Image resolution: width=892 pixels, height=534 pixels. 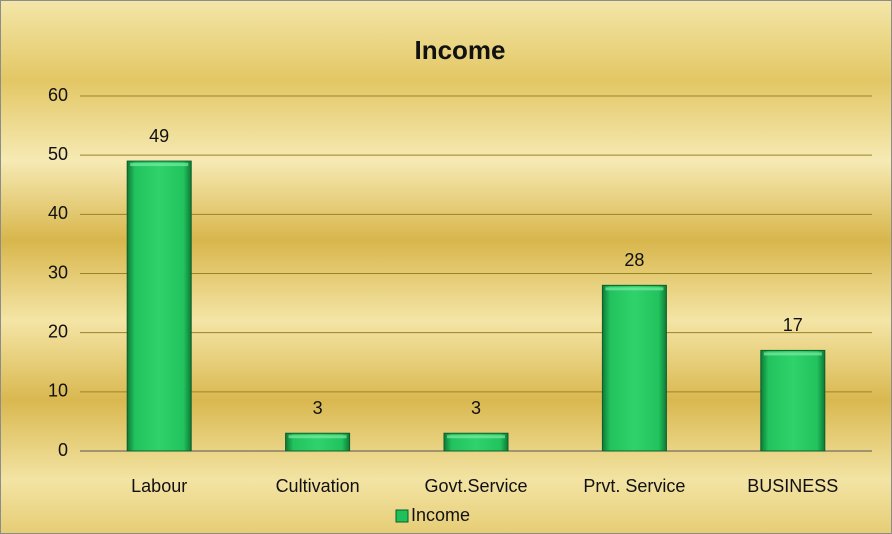 I want to click on y-tick-label: 0, so click(x=63, y=450).